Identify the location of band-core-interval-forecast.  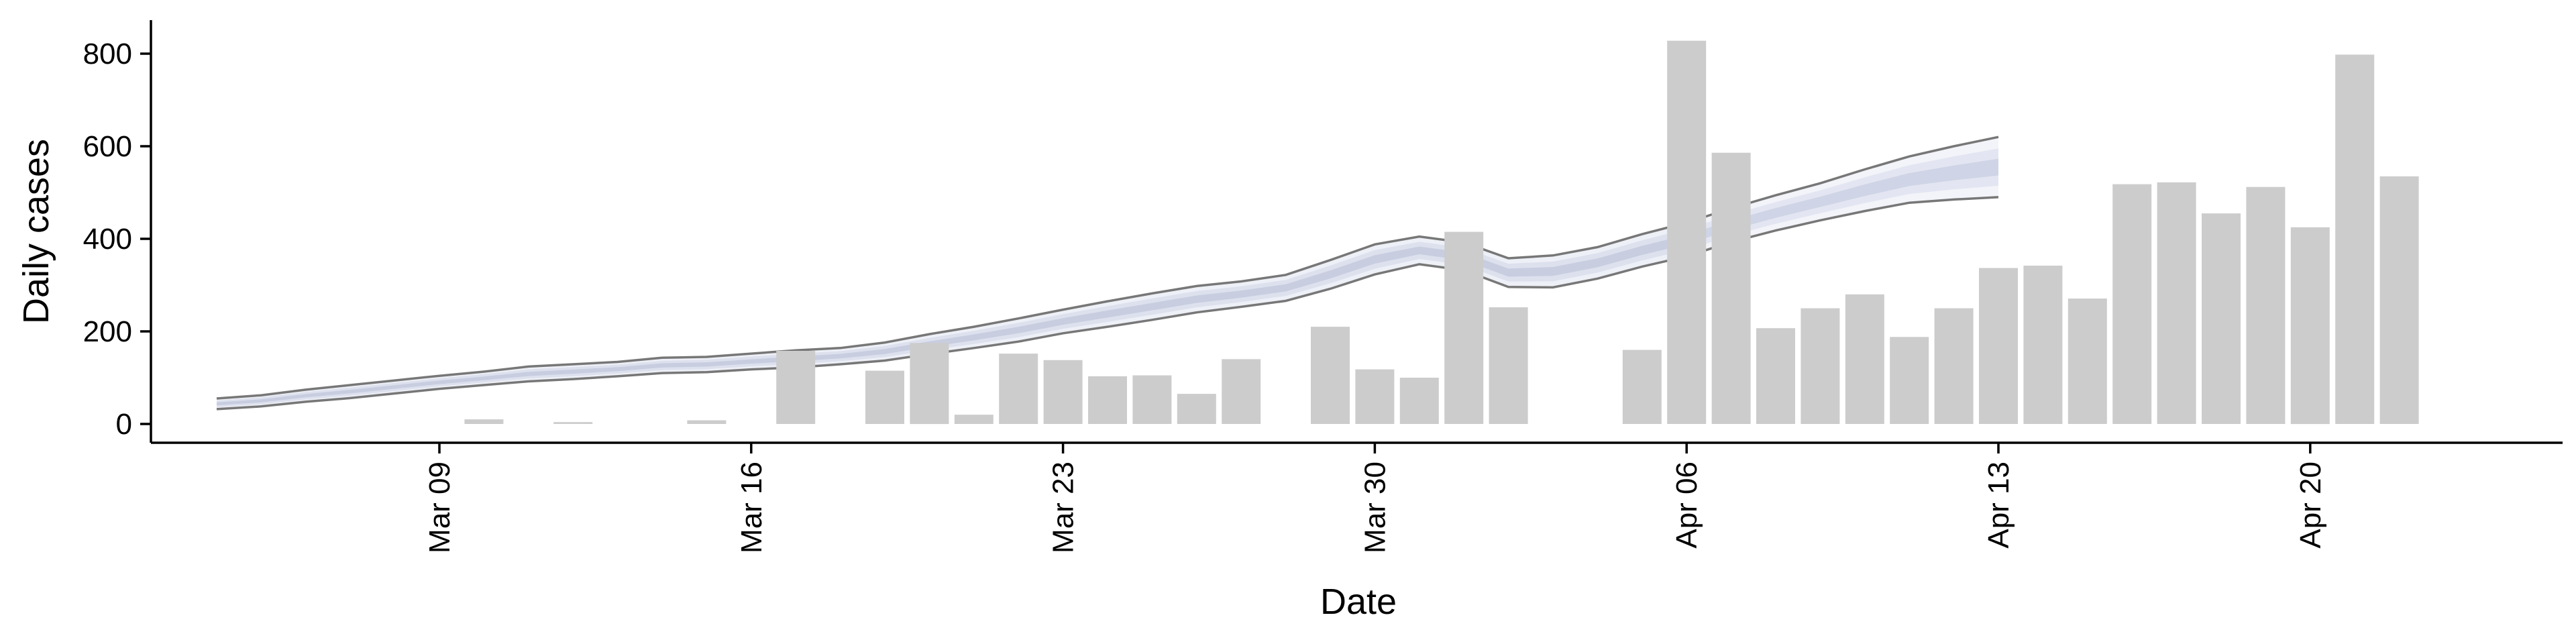
(1842, 201).